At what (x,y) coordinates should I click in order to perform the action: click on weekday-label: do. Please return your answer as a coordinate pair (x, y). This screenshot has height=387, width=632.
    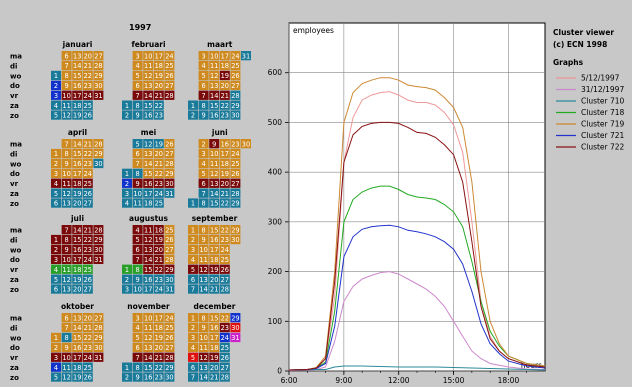
    Looking at the image, I should click on (15, 348).